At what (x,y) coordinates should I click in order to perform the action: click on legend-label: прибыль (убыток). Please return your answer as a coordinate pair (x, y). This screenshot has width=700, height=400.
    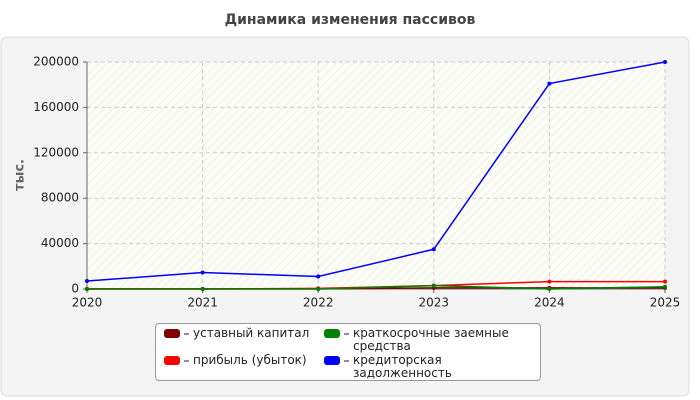
    Looking at the image, I should click on (250, 359).